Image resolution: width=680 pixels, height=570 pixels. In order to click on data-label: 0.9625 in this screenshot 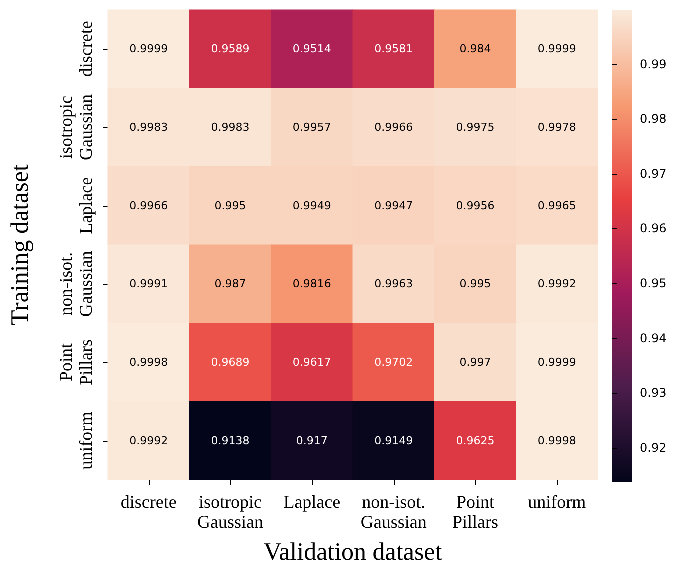, I will do `click(475, 441)`.